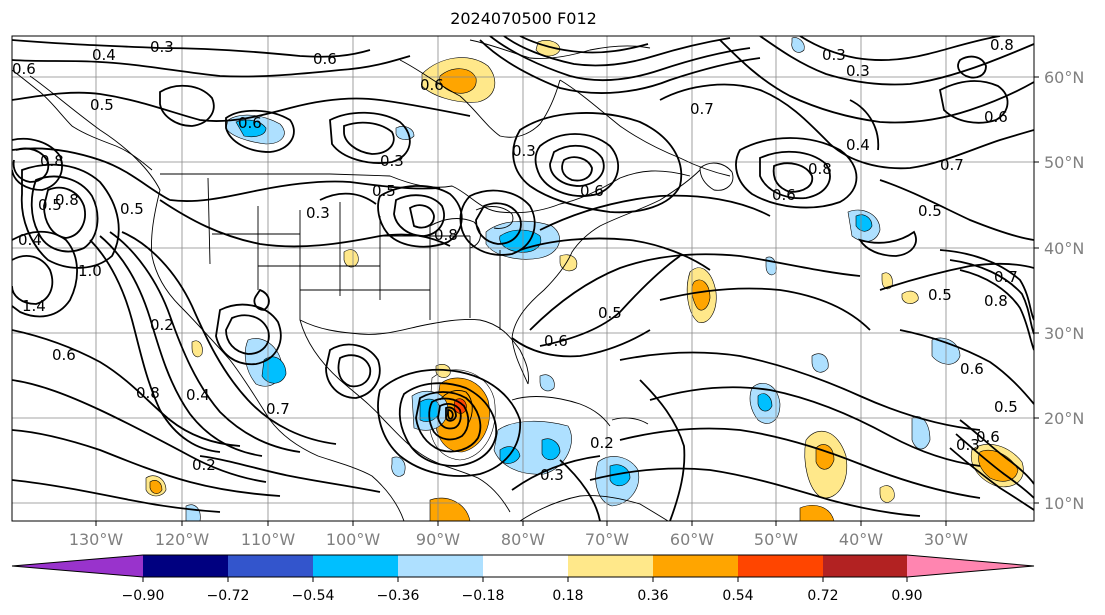  What do you see at coordinates (716, 176) in the screenshot?
I see `newfoundland` at bounding box center [716, 176].